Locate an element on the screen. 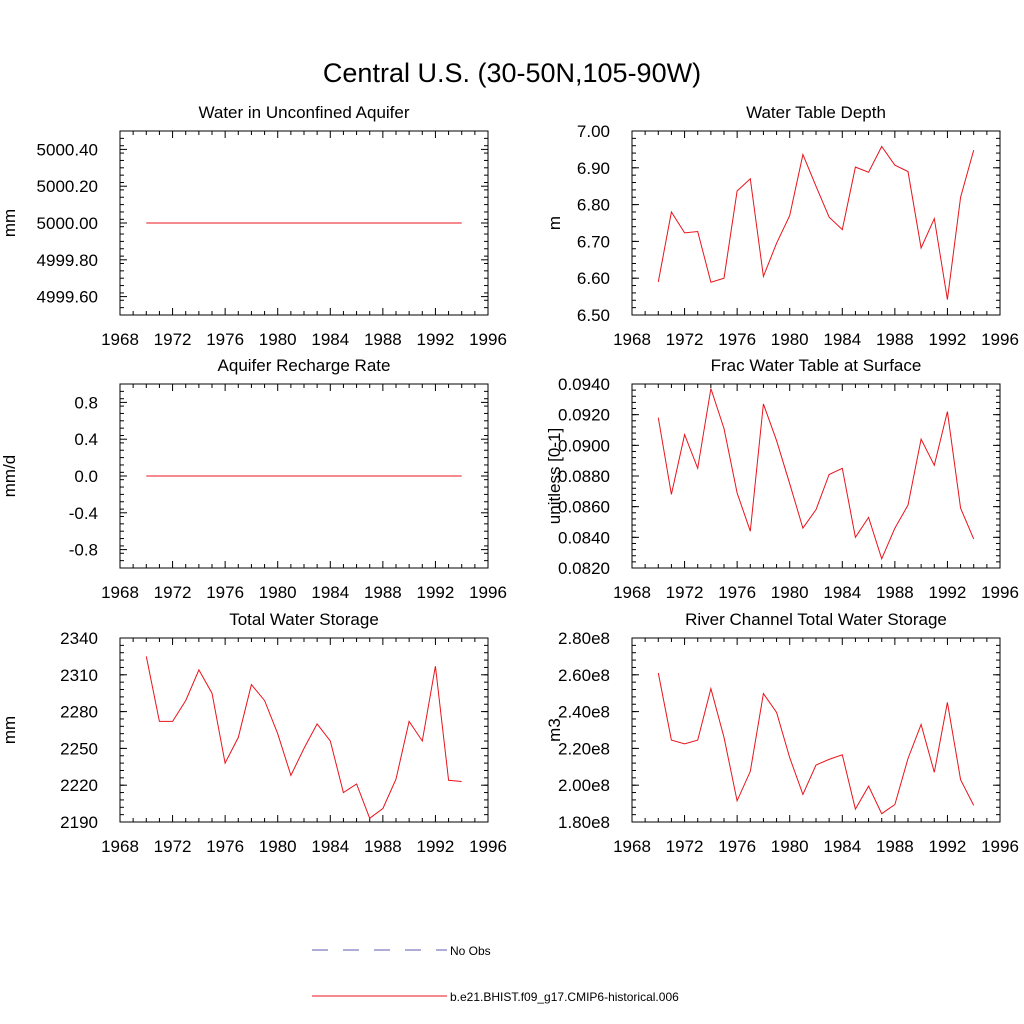 The width and height of the screenshot is (1024, 1024). y-tick-label: 0.0900 is located at coordinates (584, 445).